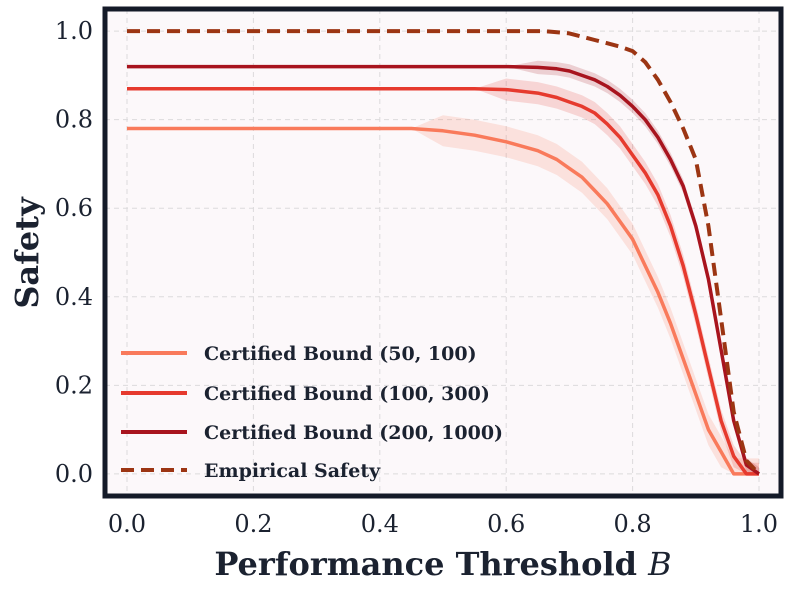  I want to click on x-axis-label: Performance Threshold B, so click(442, 564).